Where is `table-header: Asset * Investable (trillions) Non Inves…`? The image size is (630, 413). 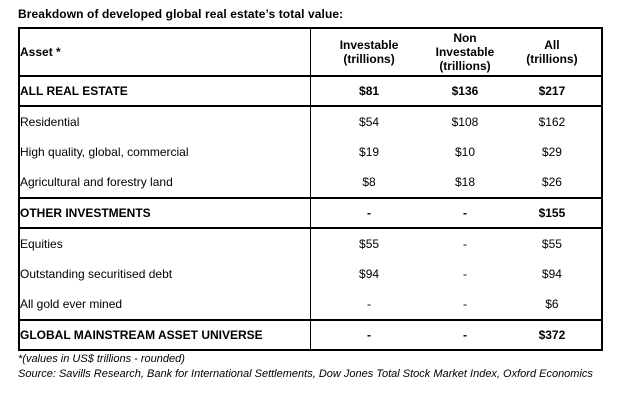 table-header: Asset * Investable (trillions) Non Inves… is located at coordinates (310, 52).